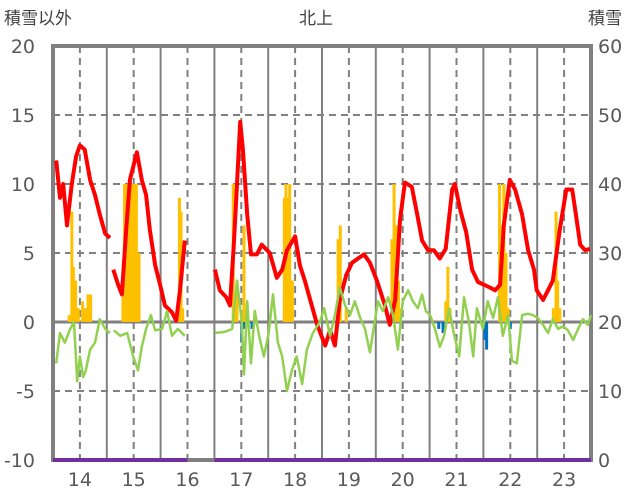 Image resolution: width=636 pixels, height=501 pixels. What do you see at coordinates (295, 480) in the screenshot?
I see `x-tick-label: 18` at bounding box center [295, 480].